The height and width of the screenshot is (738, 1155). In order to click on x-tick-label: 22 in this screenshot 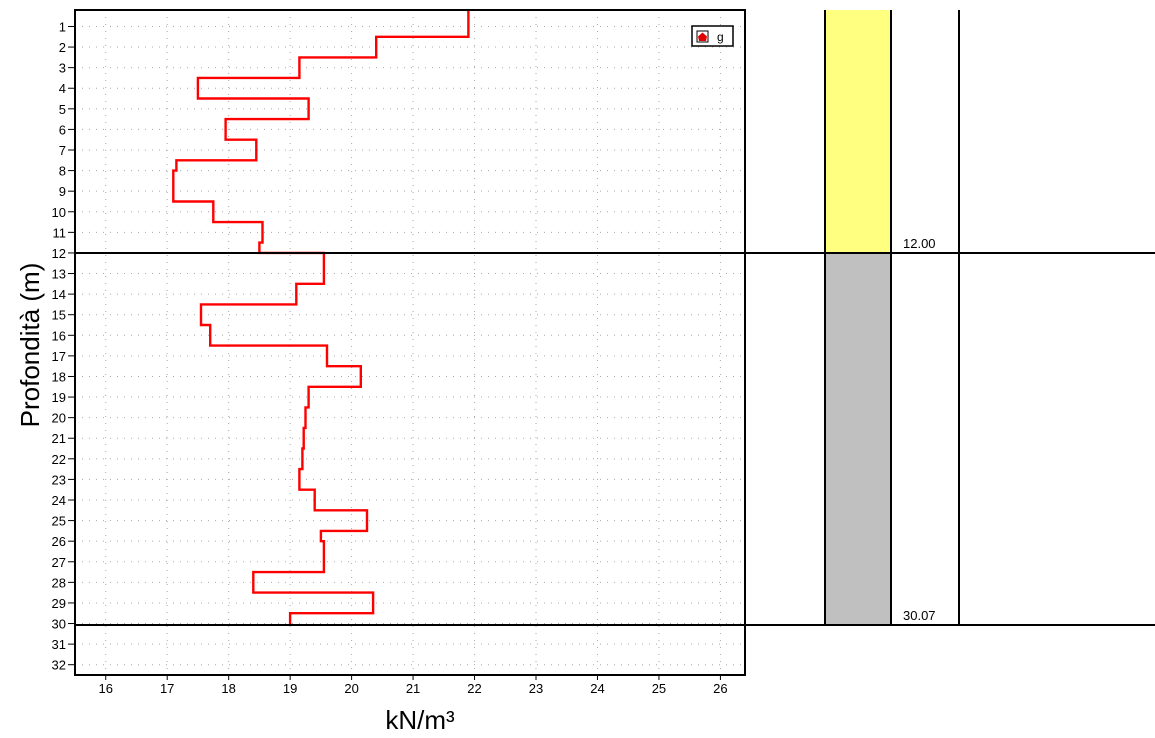, I will do `click(474, 688)`.